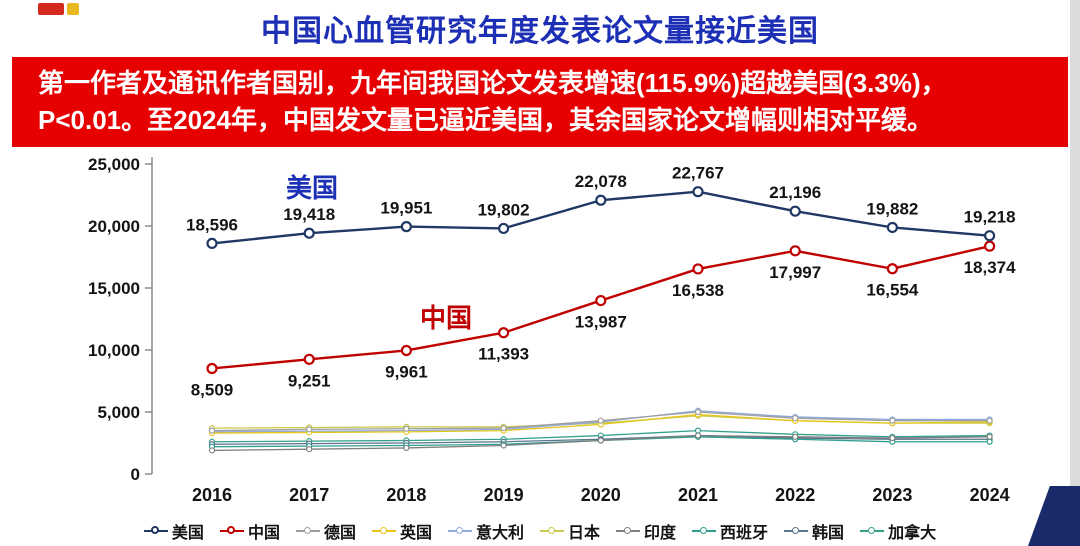  I want to click on legend-item: 西班牙, so click(730, 531).